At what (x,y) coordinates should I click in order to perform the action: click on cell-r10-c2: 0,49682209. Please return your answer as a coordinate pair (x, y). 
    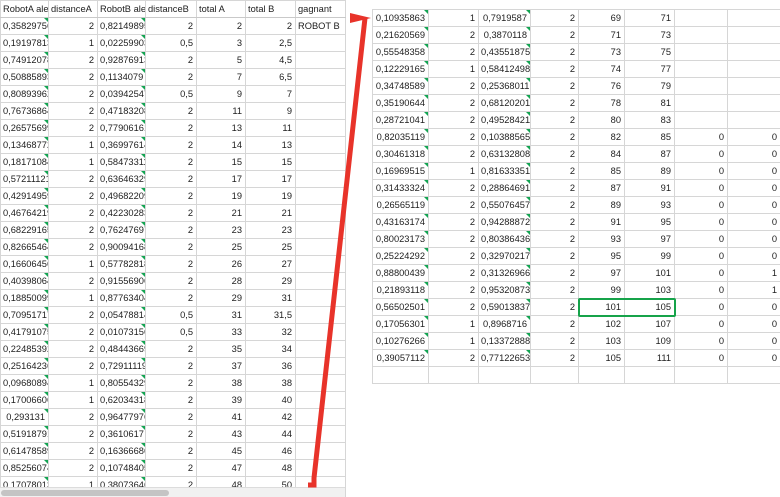
    Looking at the image, I should click on (121, 196).